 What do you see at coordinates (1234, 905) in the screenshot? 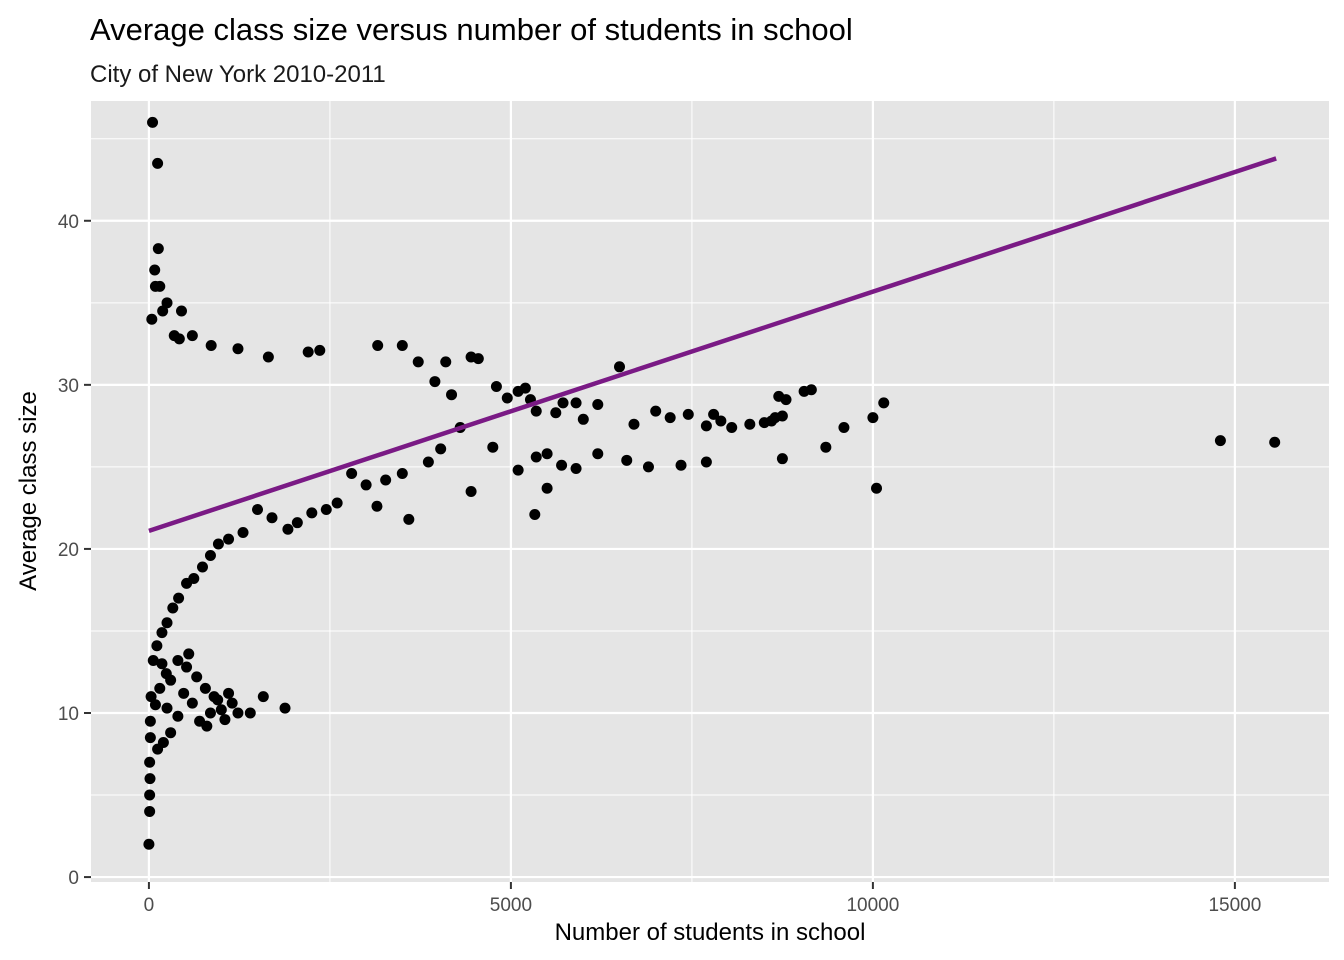
I see `x-tick-label: 15000` at bounding box center [1234, 905].